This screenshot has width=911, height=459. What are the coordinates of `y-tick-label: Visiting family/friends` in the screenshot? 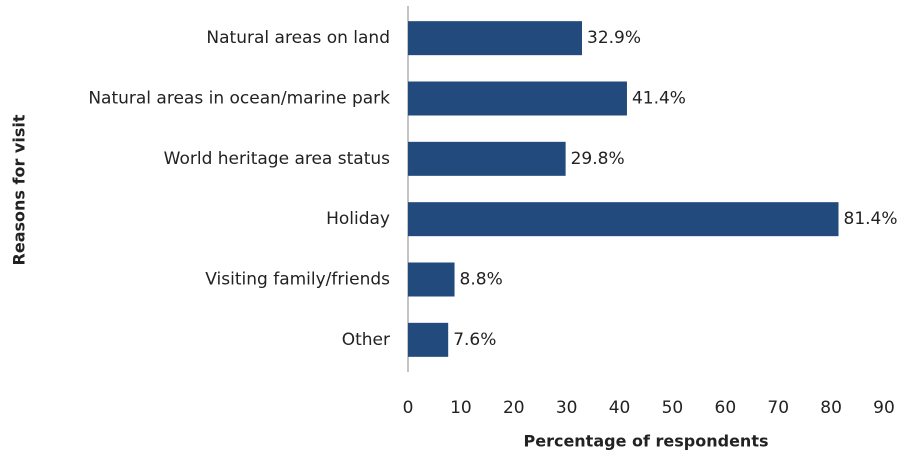 It's located at (297, 280).